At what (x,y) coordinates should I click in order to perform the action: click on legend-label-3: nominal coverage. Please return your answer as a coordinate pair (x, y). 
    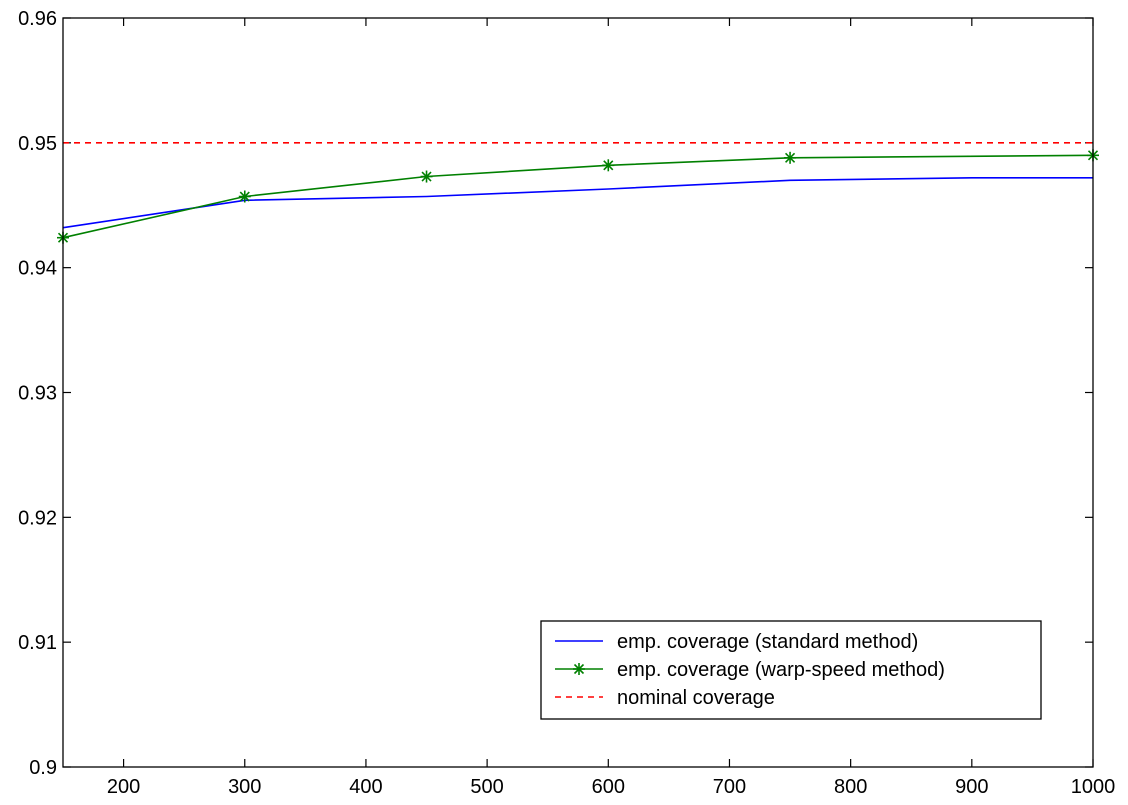
    Looking at the image, I should click on (696, 698).